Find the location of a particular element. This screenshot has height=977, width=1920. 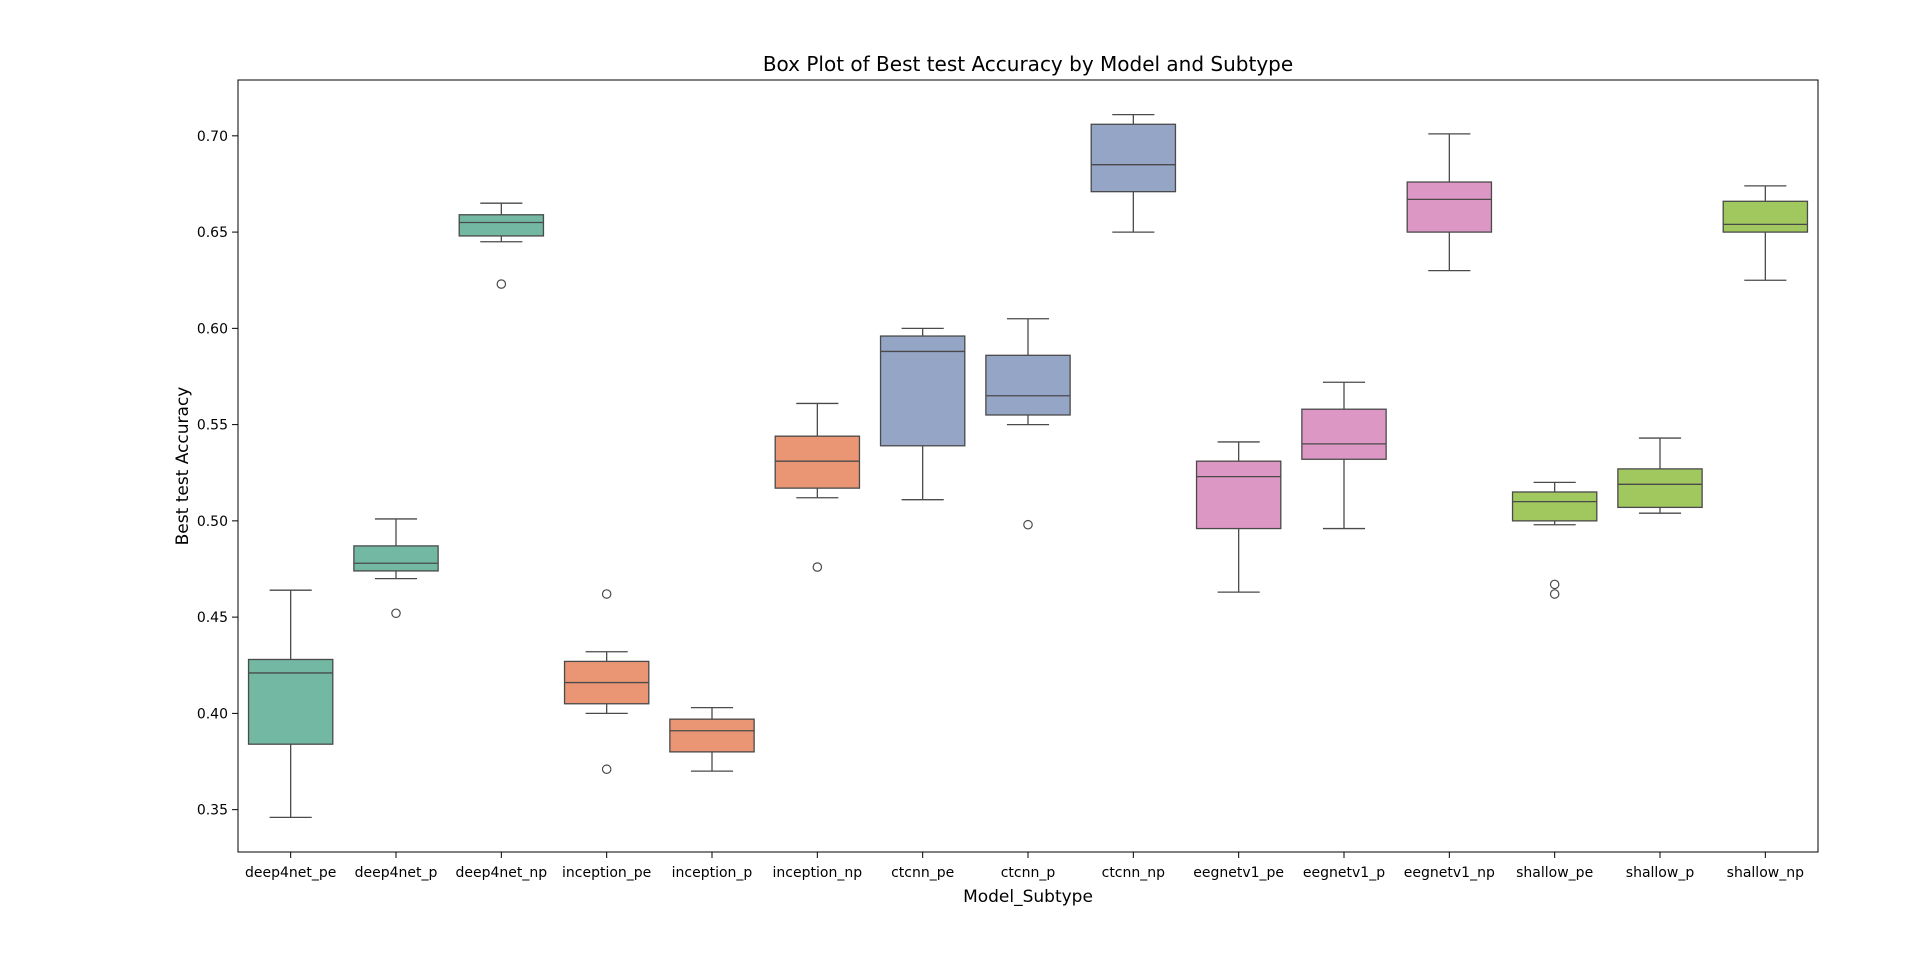

box-group-inception_np is located at coordinates (817, 487).